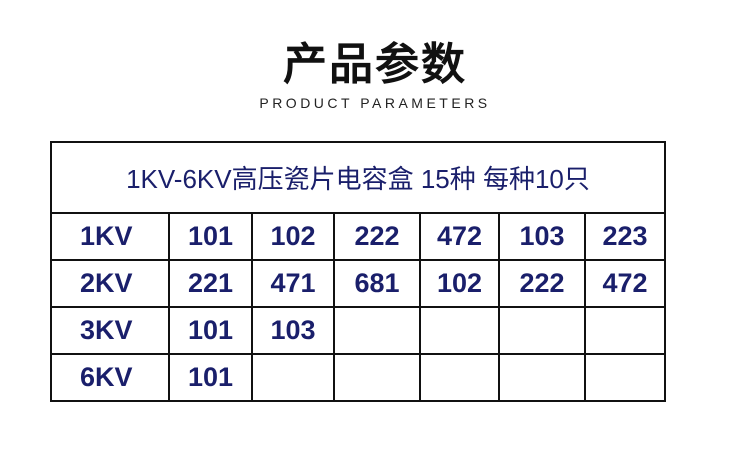 This screenshot has height=451, width=750. What do you see at coordinates (110, 236) in the screenshot?
I see `voltage-label: 1KV` at bounding box center [110, 236].